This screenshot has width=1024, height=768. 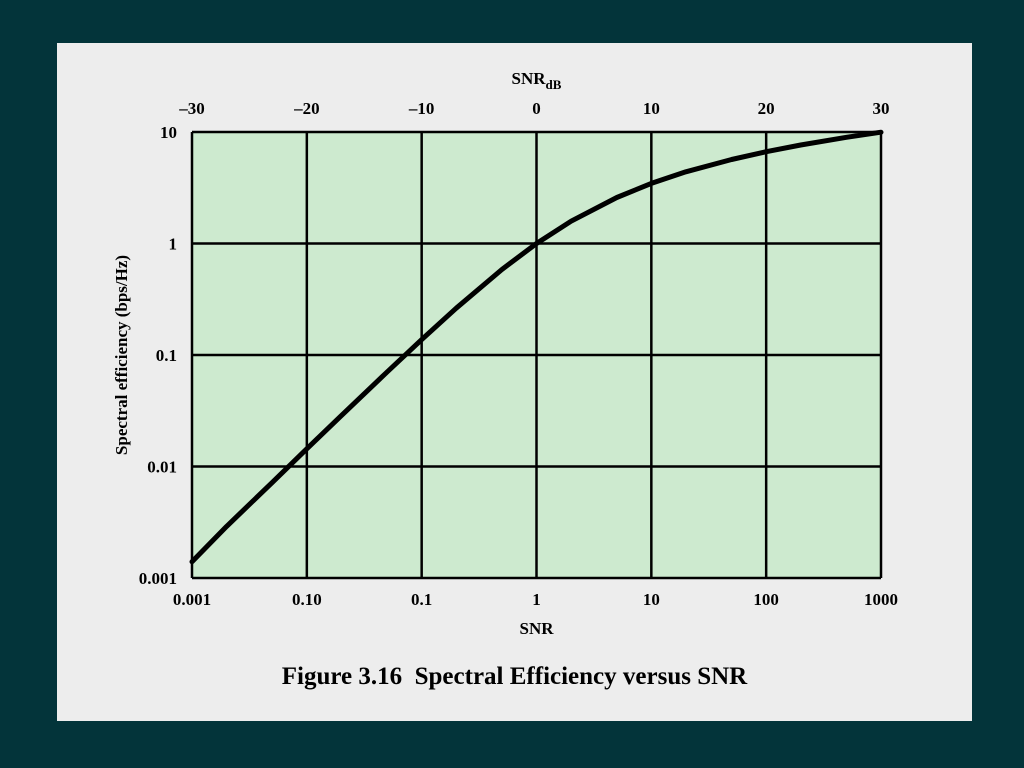 I want to click on x-tick-label: 1, so click(x=536, y=599).